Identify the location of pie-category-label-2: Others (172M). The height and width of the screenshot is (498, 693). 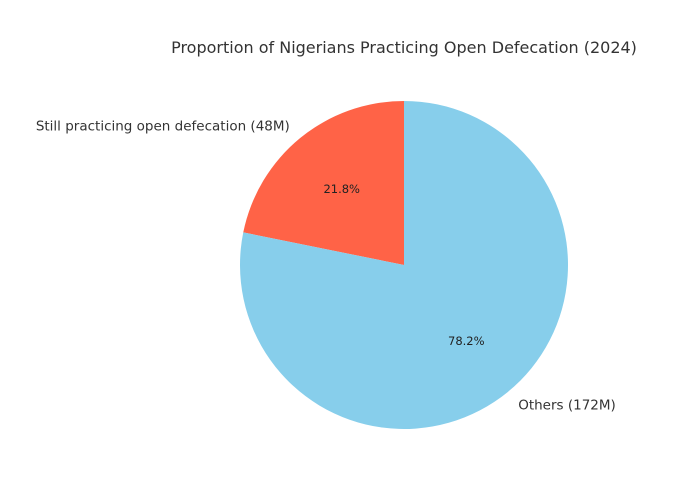
(567, 406).